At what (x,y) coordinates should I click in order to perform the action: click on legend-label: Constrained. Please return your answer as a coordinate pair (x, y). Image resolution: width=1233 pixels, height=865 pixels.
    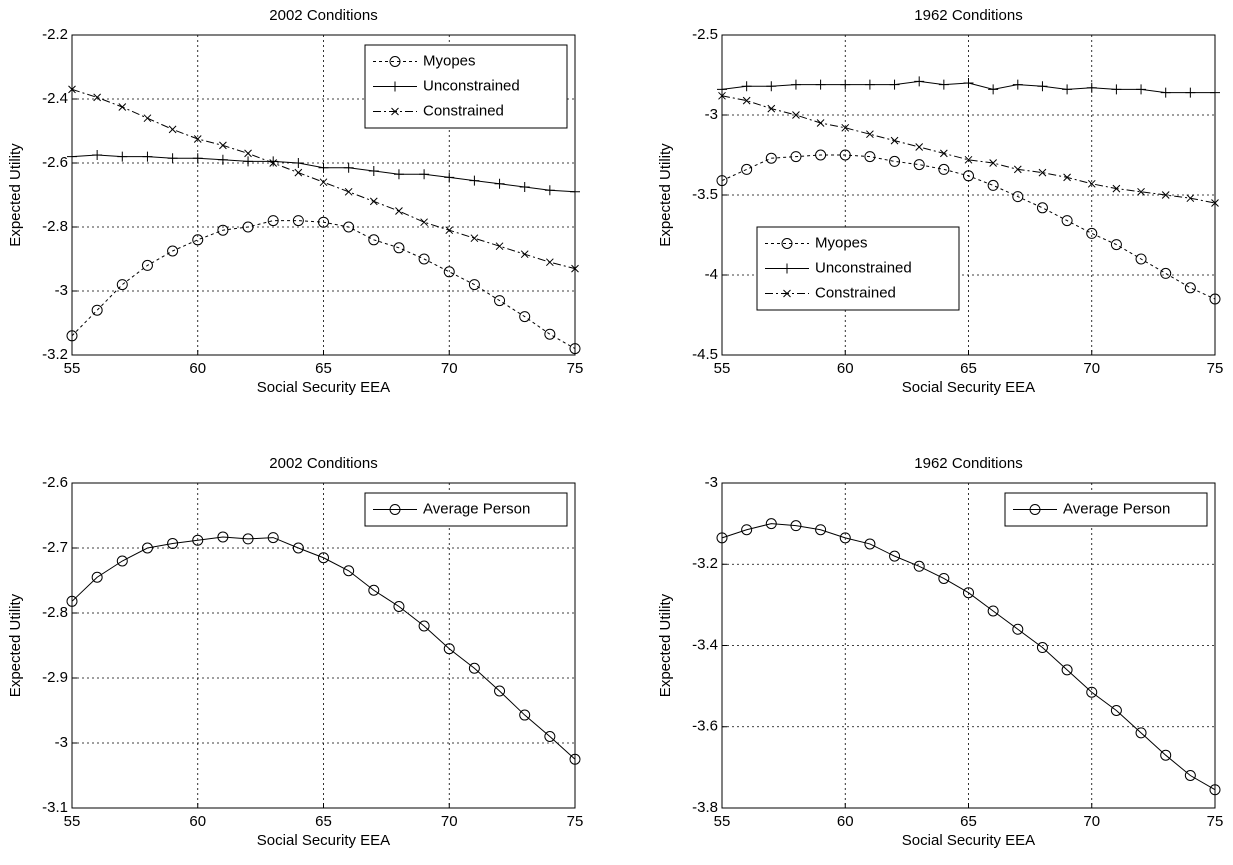
    Looking at the image, I should click on (855, 292).